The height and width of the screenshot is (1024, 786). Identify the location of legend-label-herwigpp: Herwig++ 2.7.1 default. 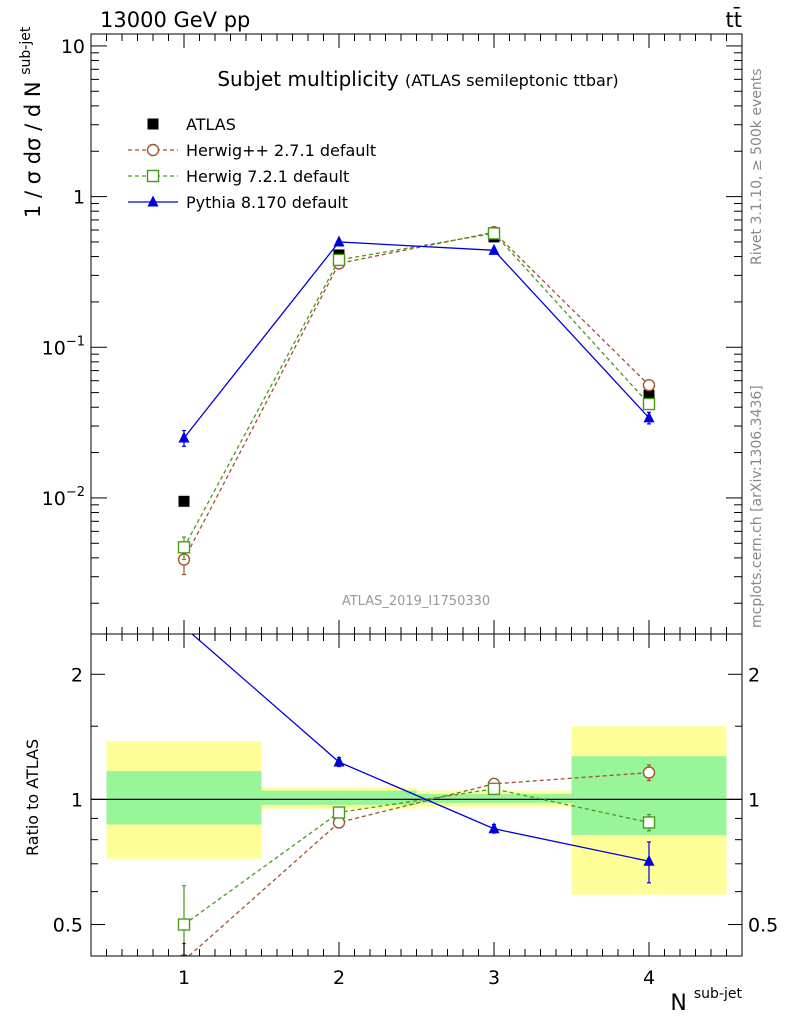
(281, 150).